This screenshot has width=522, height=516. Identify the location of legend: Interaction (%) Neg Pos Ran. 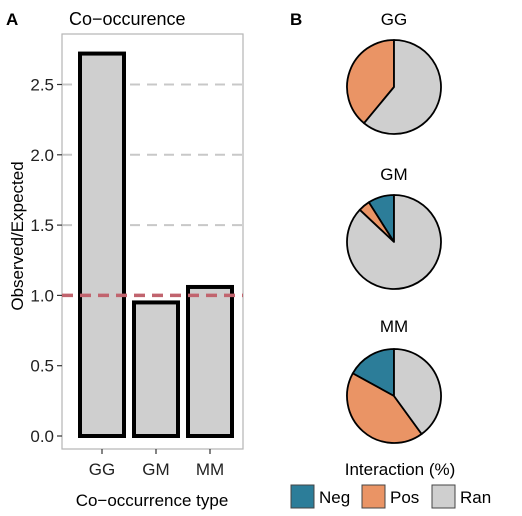
(390, 484).